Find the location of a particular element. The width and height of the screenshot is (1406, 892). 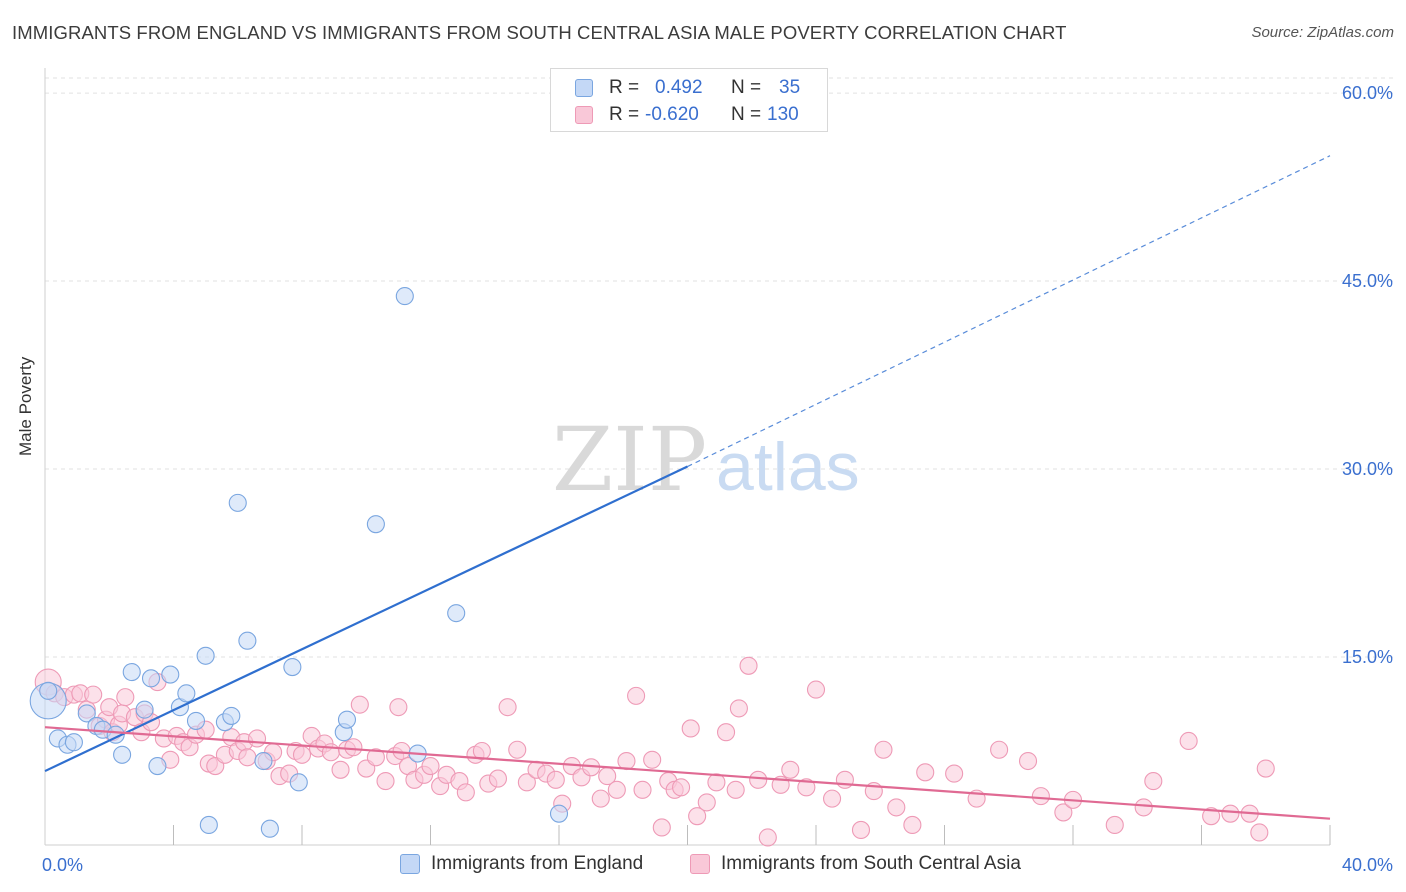

legend-r-value: 0.492 is located at coordinates (679, 87).